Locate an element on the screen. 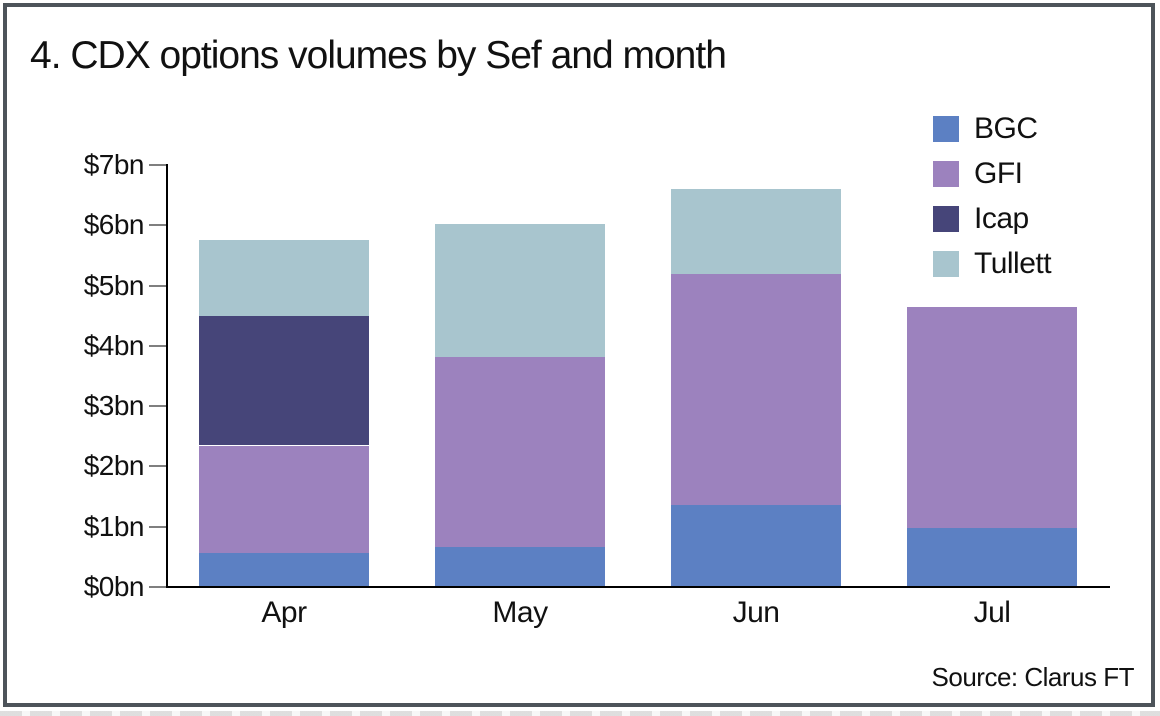 This screenshot has height=716, width=1160. bar-segment-gfi-may is located at coordinates (520, 451).